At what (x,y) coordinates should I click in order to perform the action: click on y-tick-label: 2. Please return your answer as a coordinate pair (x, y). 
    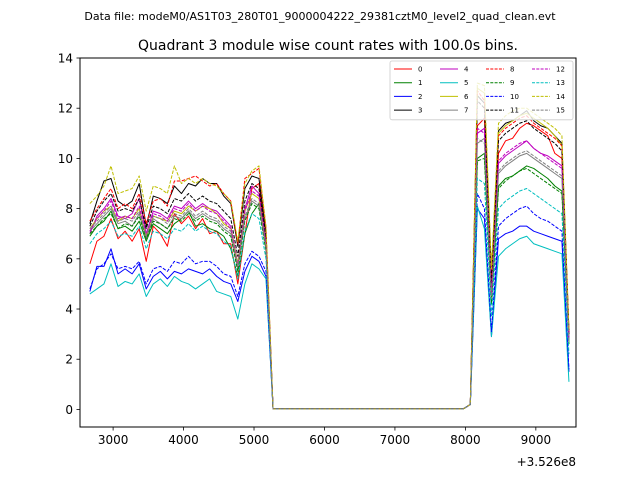
    Looking at the image, I should click on (69, 360).